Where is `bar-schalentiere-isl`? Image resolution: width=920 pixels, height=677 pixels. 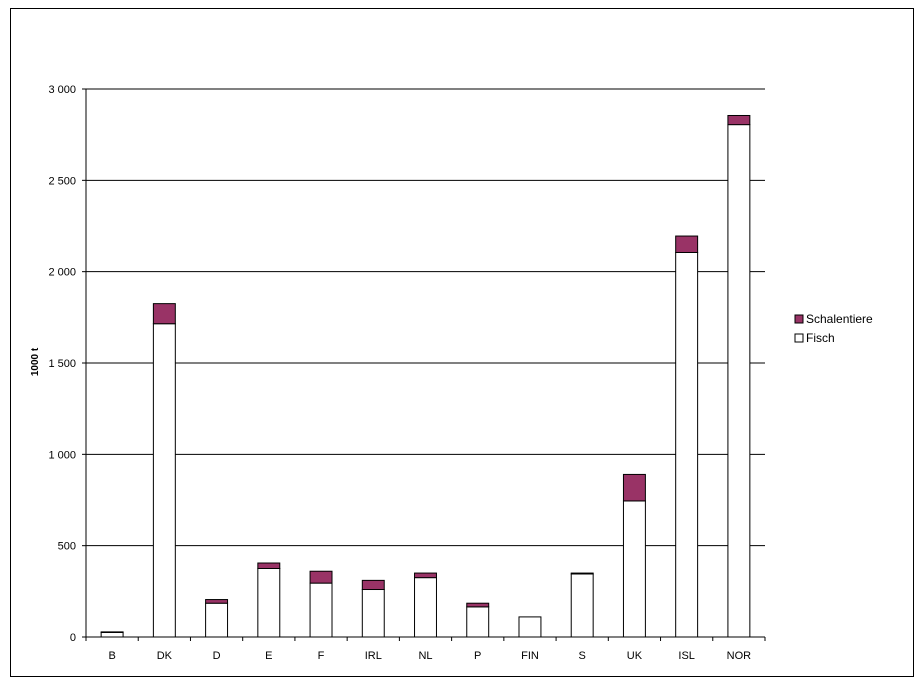
bar-schalentiere-isl is located at coordinates (687, 244).